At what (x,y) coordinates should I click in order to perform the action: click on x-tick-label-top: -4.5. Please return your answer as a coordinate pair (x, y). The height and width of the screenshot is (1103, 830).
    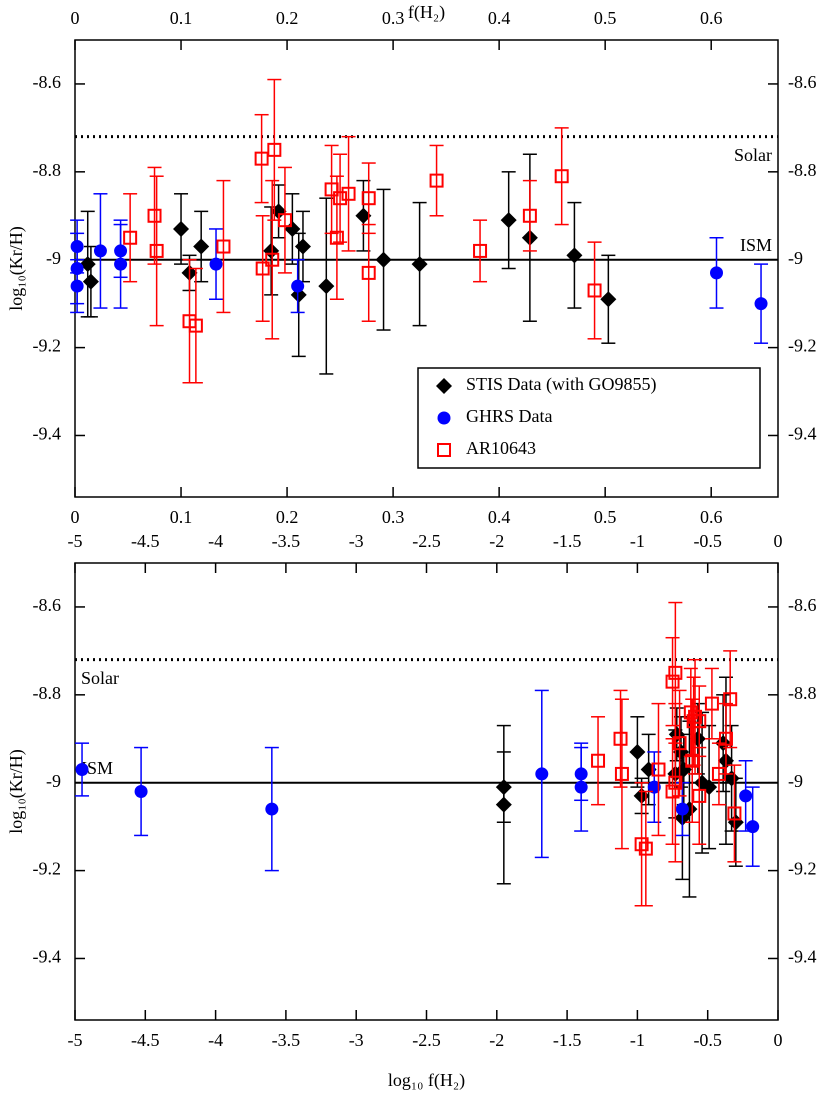
    Looking at the image, I should click on (145, 541).